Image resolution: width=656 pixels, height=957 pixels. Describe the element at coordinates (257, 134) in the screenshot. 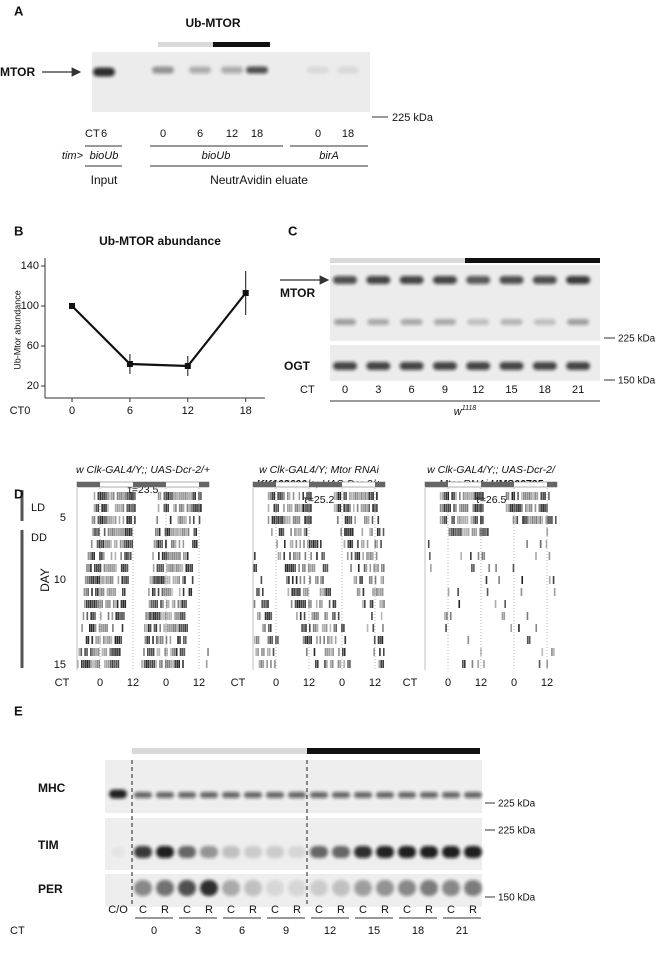

I see `label: 18` at that location.